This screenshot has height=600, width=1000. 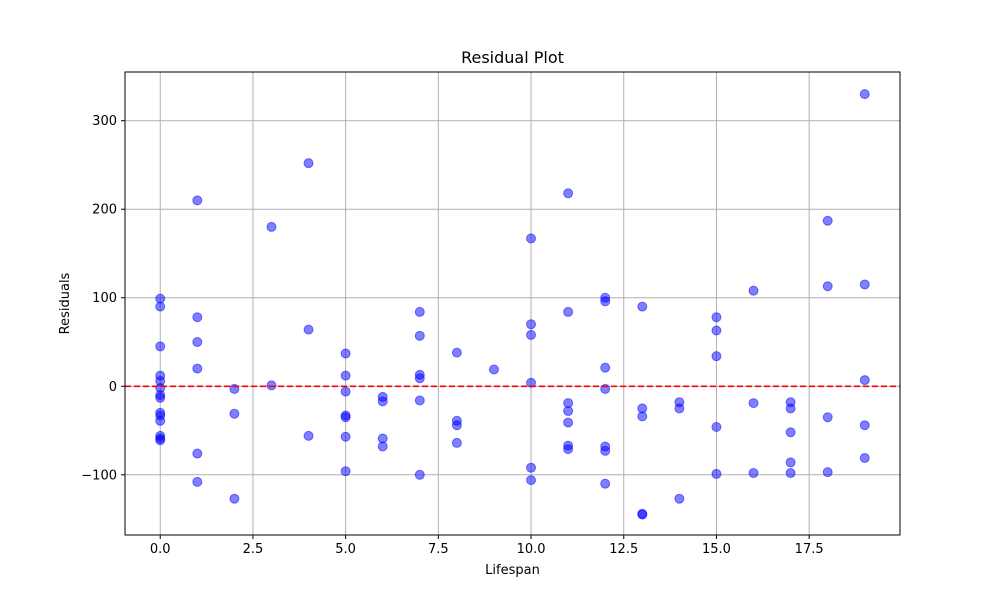 What do you see at coordinates (716, 549) in the screenshot?
I see `x-tick-label: 15.0` at bounding box center [716, 549].